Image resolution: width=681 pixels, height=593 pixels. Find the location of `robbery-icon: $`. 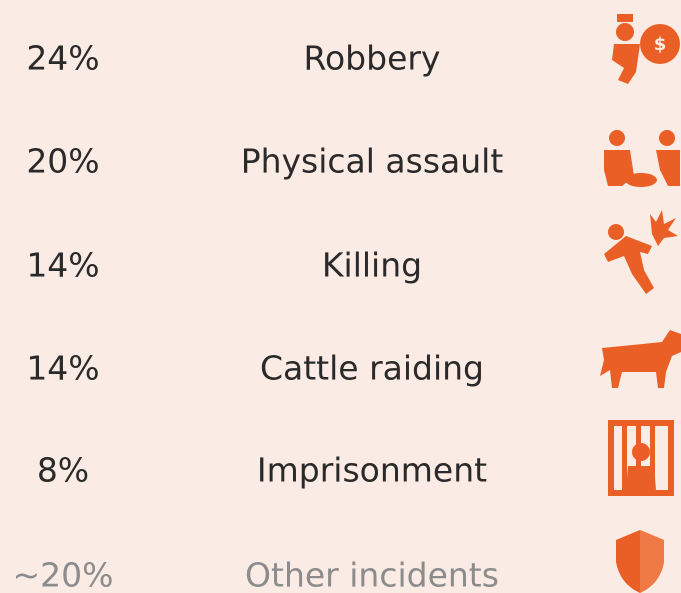

robbery-icon: $ is located at coordinates (646, 49).